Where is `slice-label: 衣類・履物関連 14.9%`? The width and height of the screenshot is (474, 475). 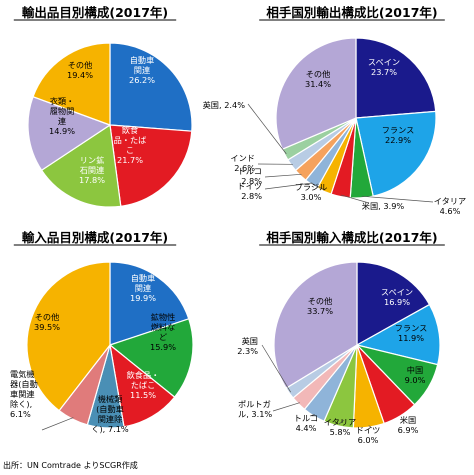 slice-label: 衣類・履物関連 14.9% is located at coordinates (62, 116).